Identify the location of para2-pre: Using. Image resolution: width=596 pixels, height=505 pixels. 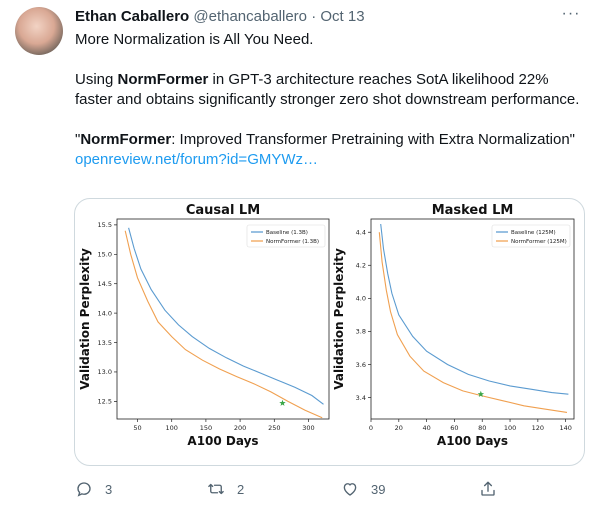
(96, 79).